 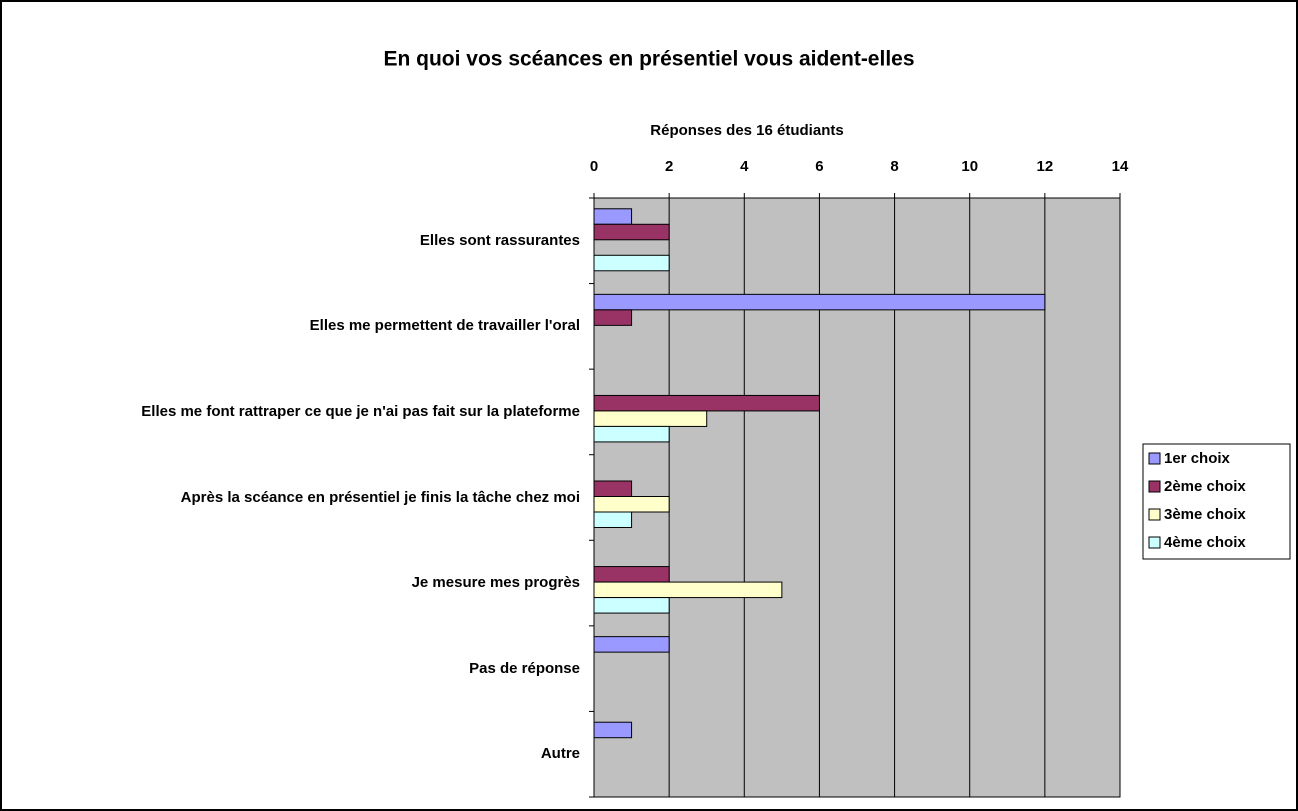 I want to click on category-label: Je mesure mes progrès, so click(x=495, y=583).